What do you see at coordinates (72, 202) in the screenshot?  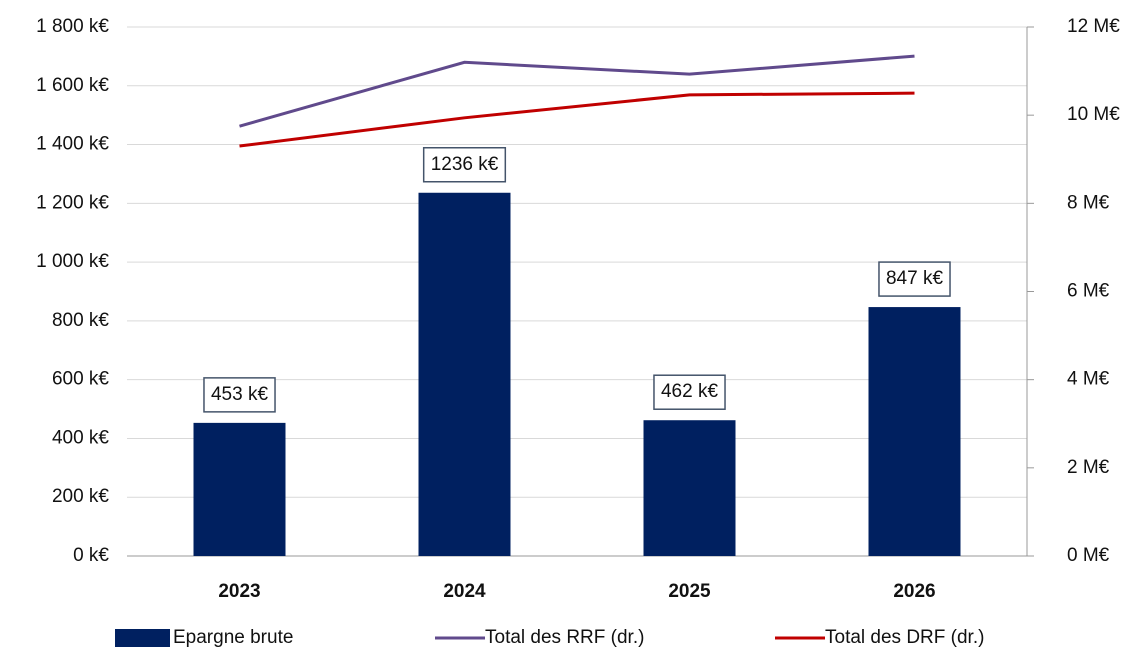 I see `y-tick-label: 1 200 k€` at bounding box center [72, 202].